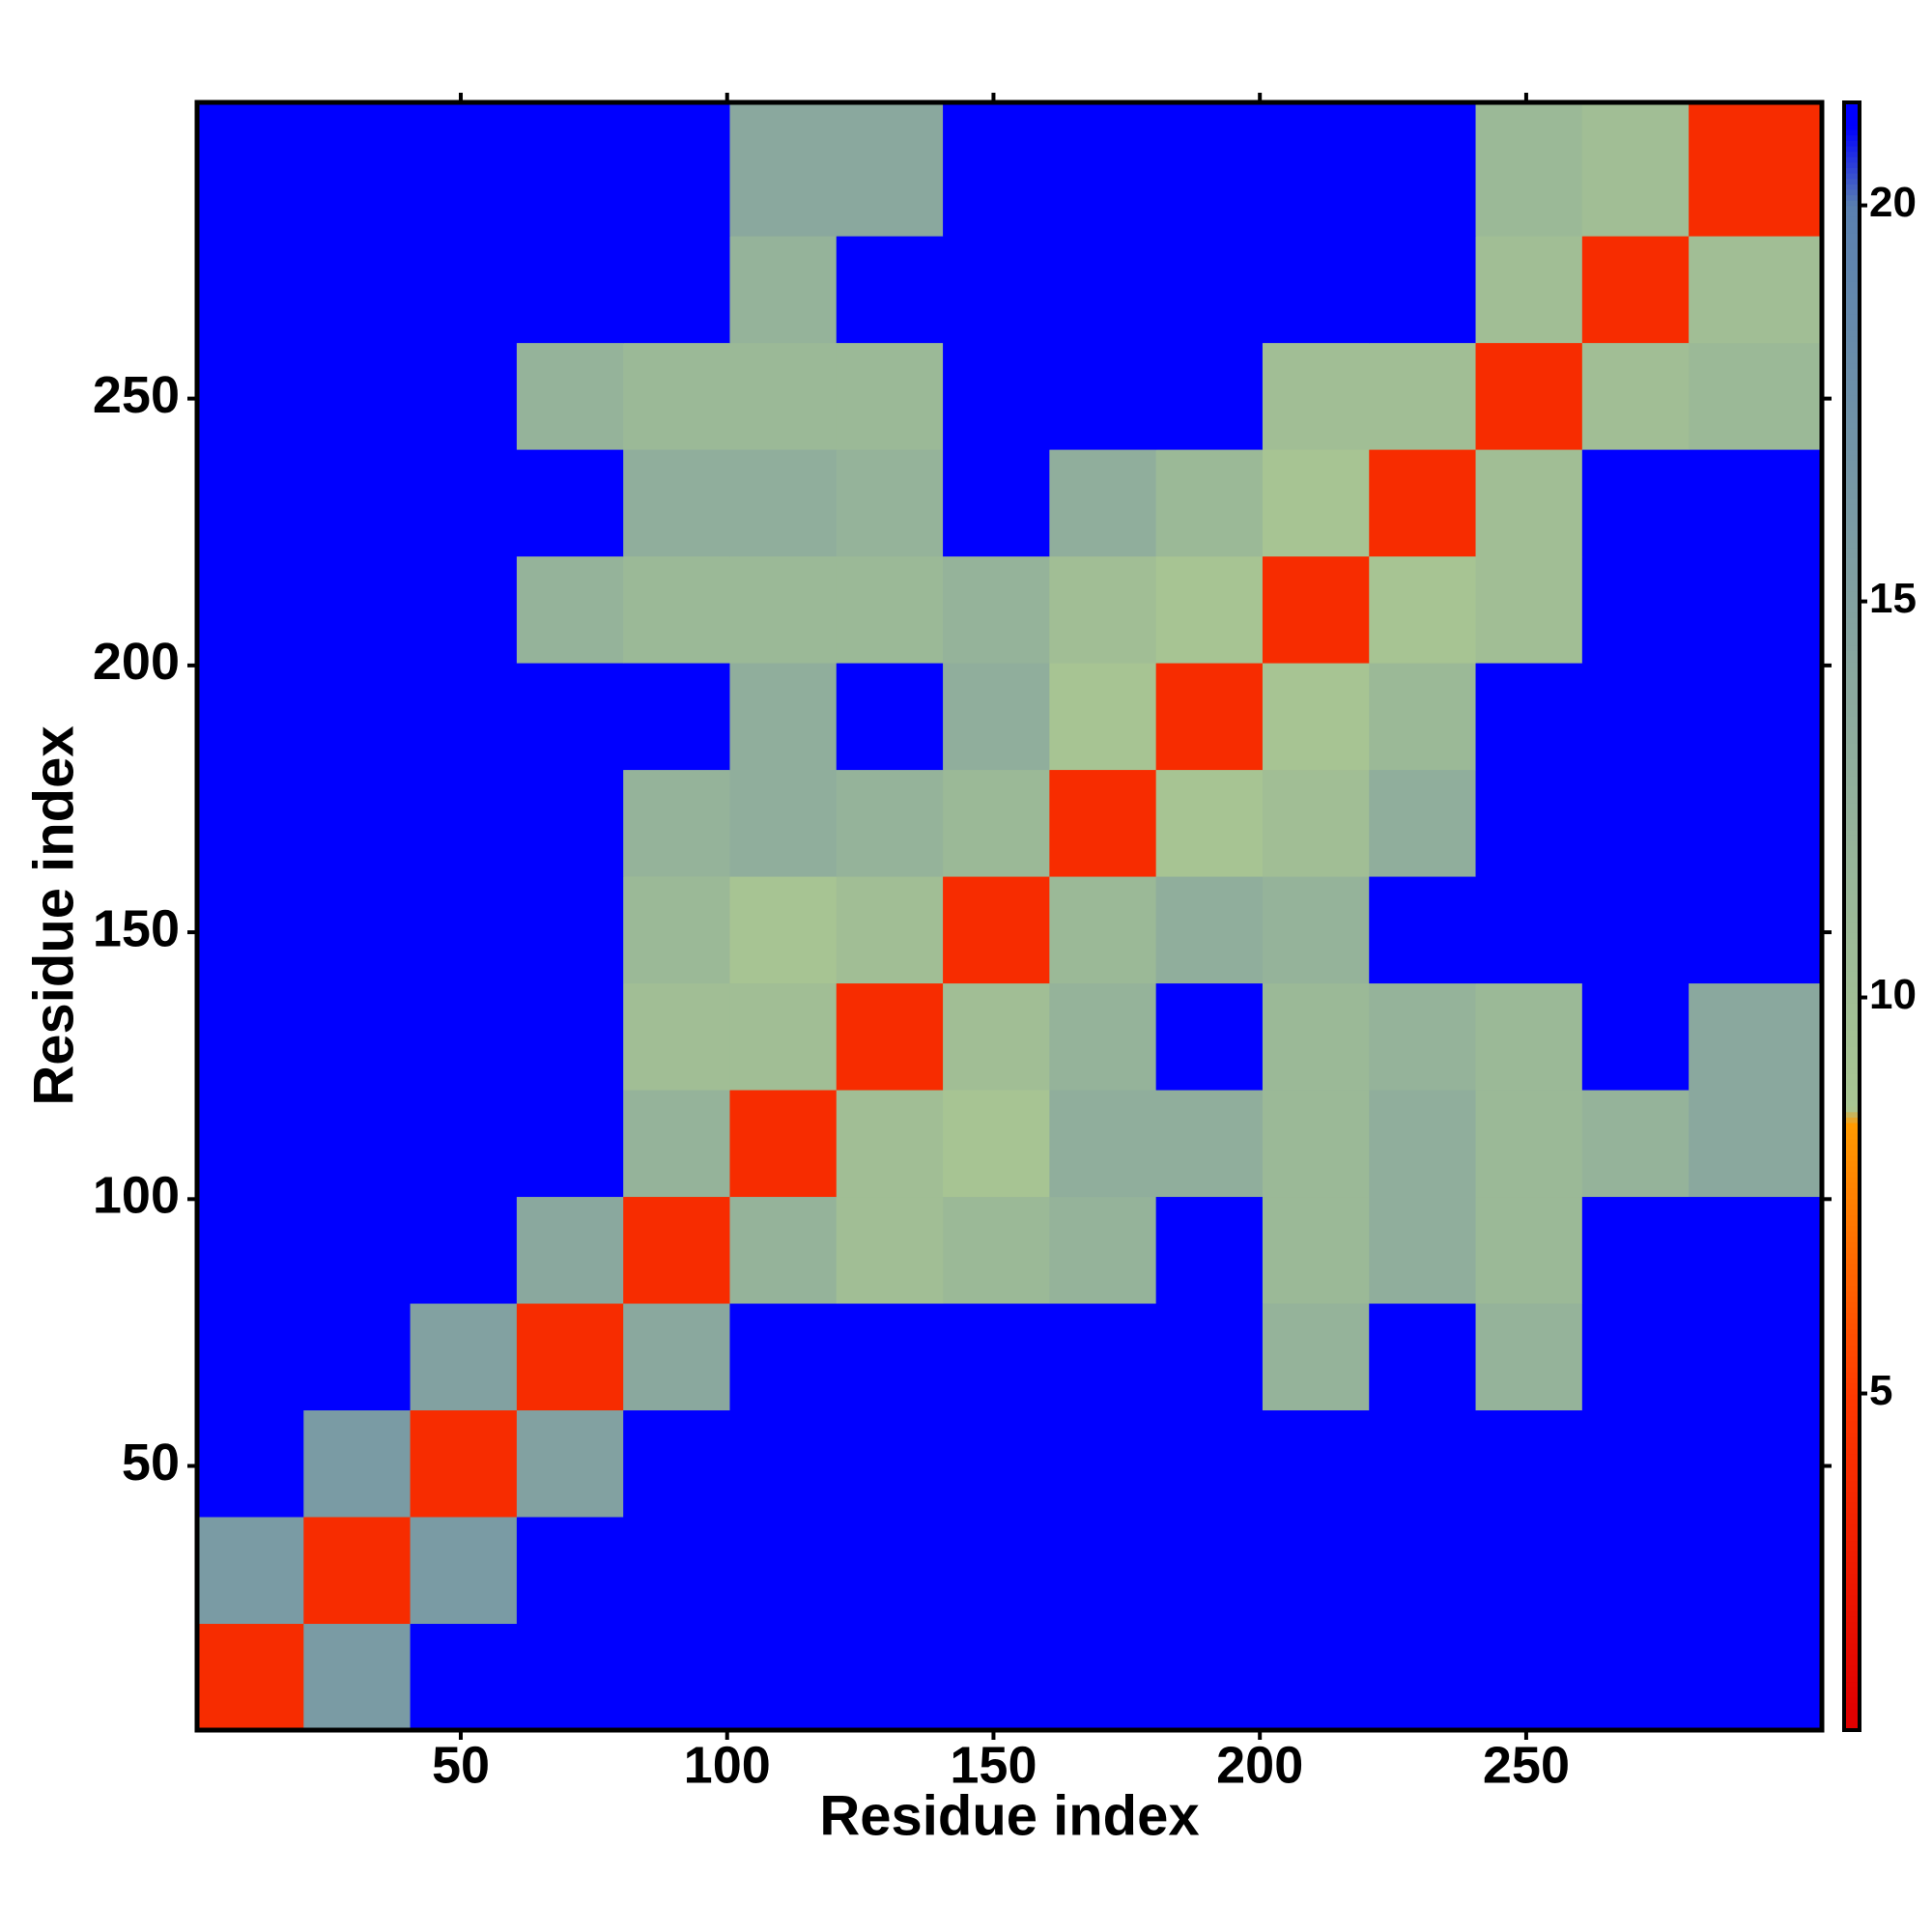 This screenshot has width=1932, height=1932. Describe the element at coordinates (461, 1765) in the screenshot. I see `x-tick-label: 50` at that location.